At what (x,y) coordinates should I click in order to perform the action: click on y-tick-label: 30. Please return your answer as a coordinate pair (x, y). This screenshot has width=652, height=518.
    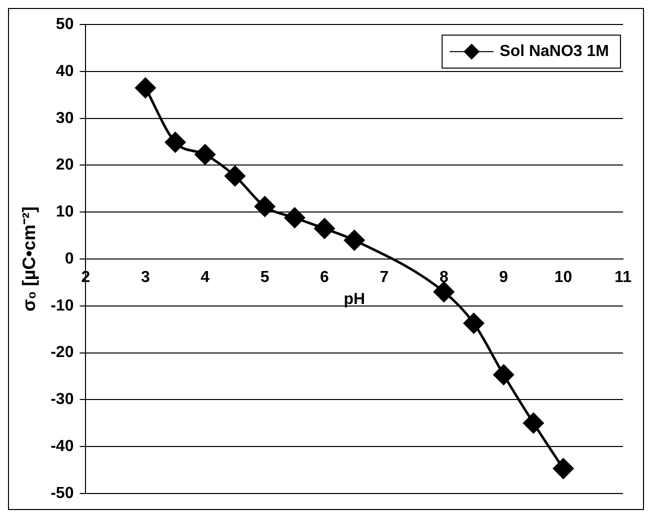
    Looking at the image, I should click on (65, 118).